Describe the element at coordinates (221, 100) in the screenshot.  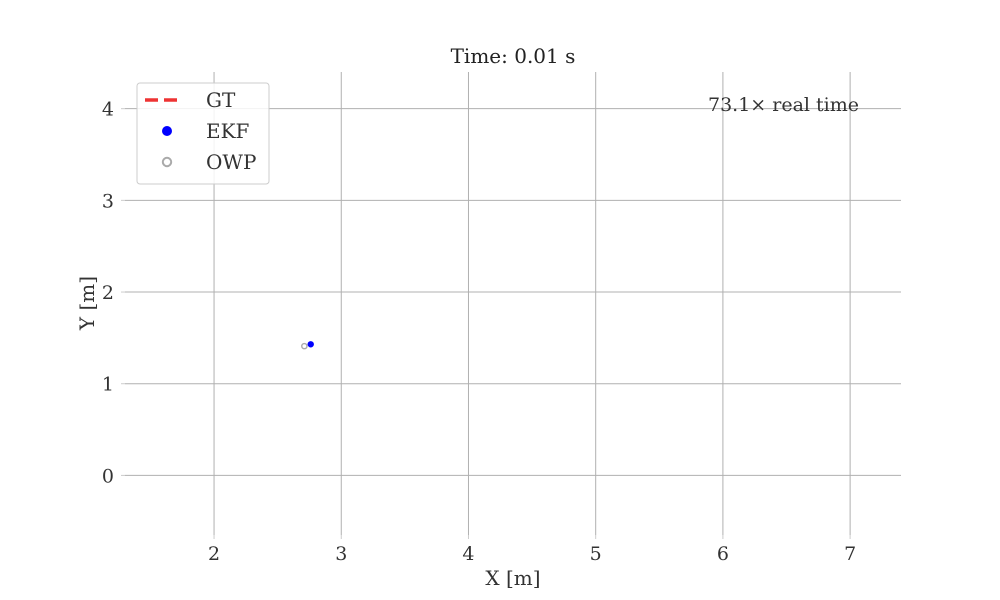
I see `legend-gt-label: GT` at that location.